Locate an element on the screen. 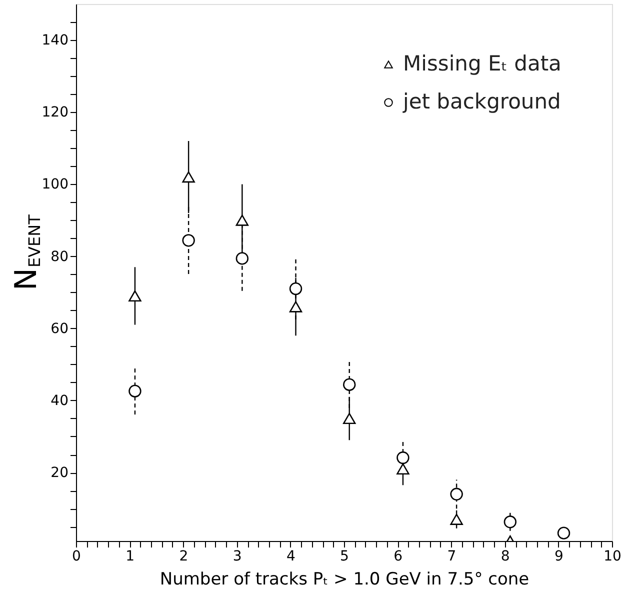 This screenshot has height=592, width=622. y-tick-label: 80 is located at coordinates (59, 256).